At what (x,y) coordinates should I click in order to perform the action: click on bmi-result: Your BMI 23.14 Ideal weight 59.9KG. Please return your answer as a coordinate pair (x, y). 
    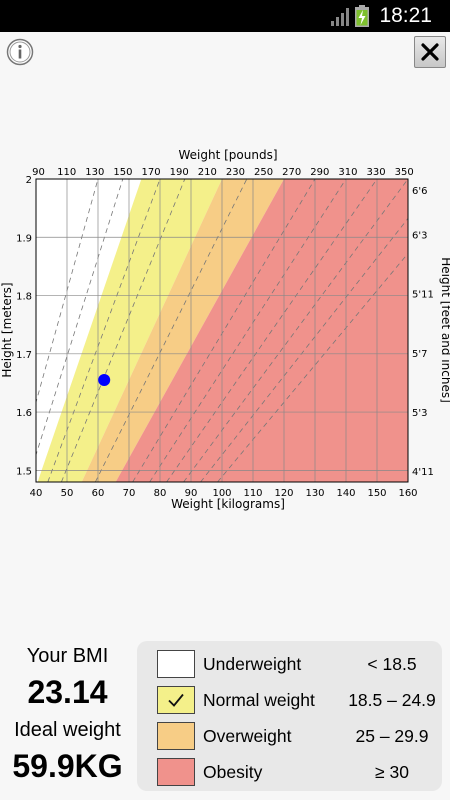
    Looking at the image, I should click on (67, 720).